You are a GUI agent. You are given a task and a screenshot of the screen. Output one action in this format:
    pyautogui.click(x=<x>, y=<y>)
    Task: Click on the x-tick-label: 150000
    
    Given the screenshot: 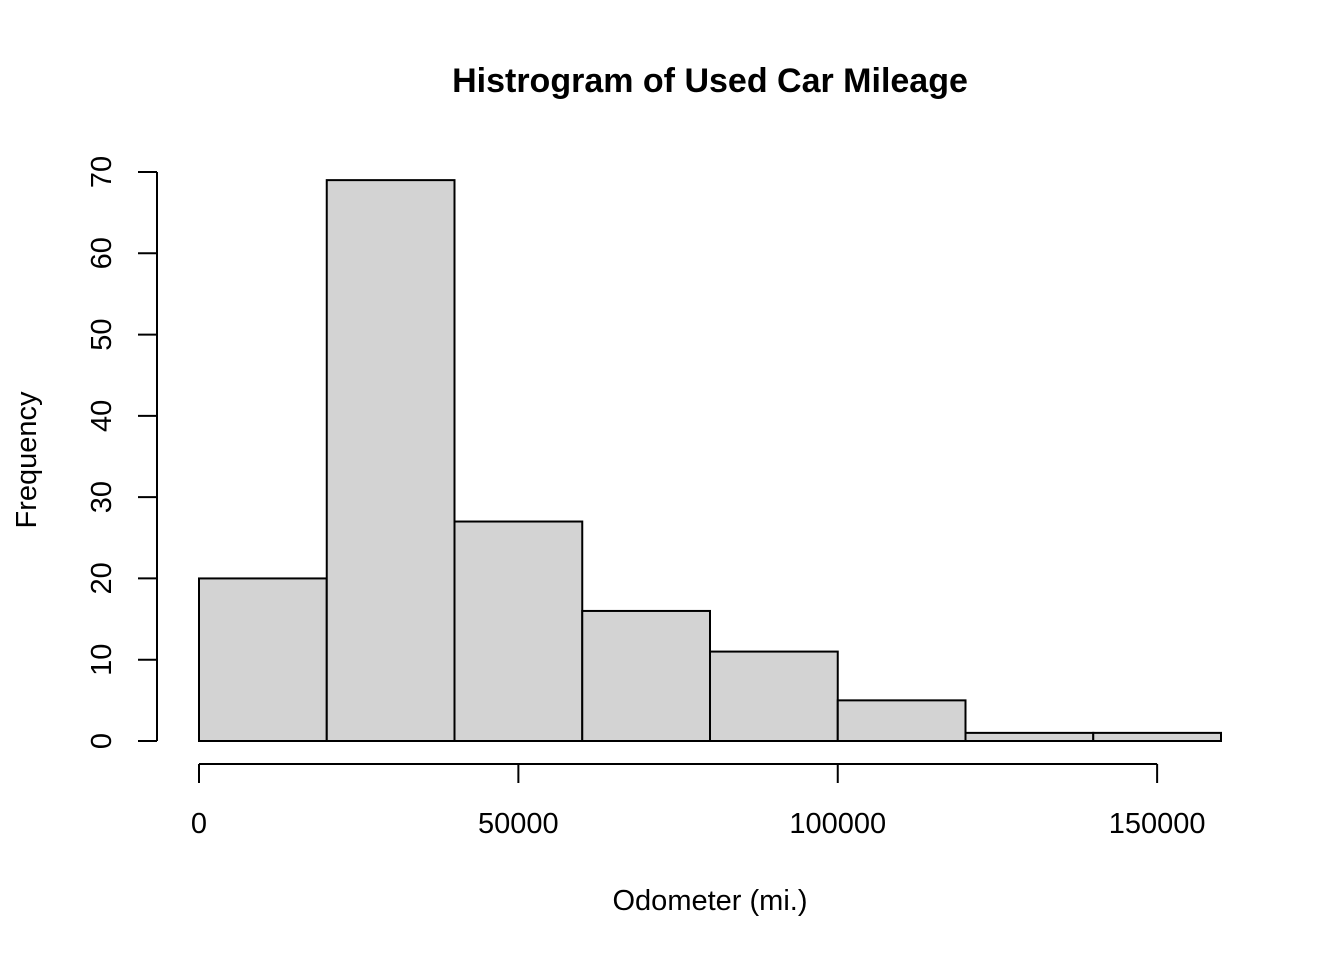 What is the action you would take?
    pyautogui.click(x=1157, y=824)
    